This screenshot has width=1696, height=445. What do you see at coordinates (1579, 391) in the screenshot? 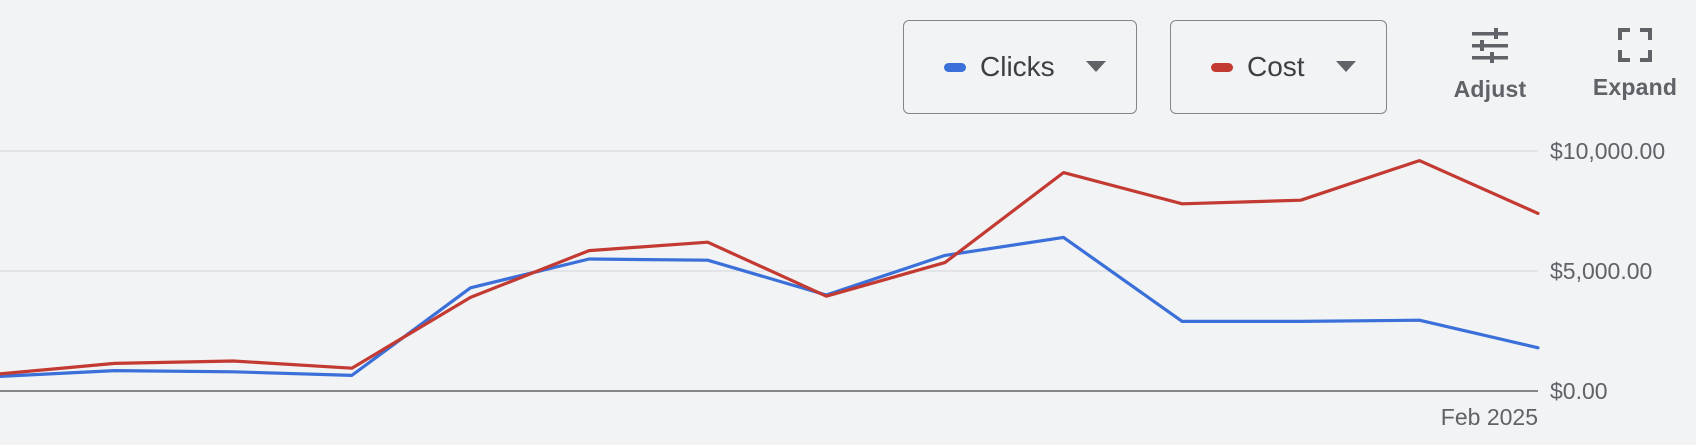
I see `y-tick-label: $0.00` at bounding box center [1579, 391].